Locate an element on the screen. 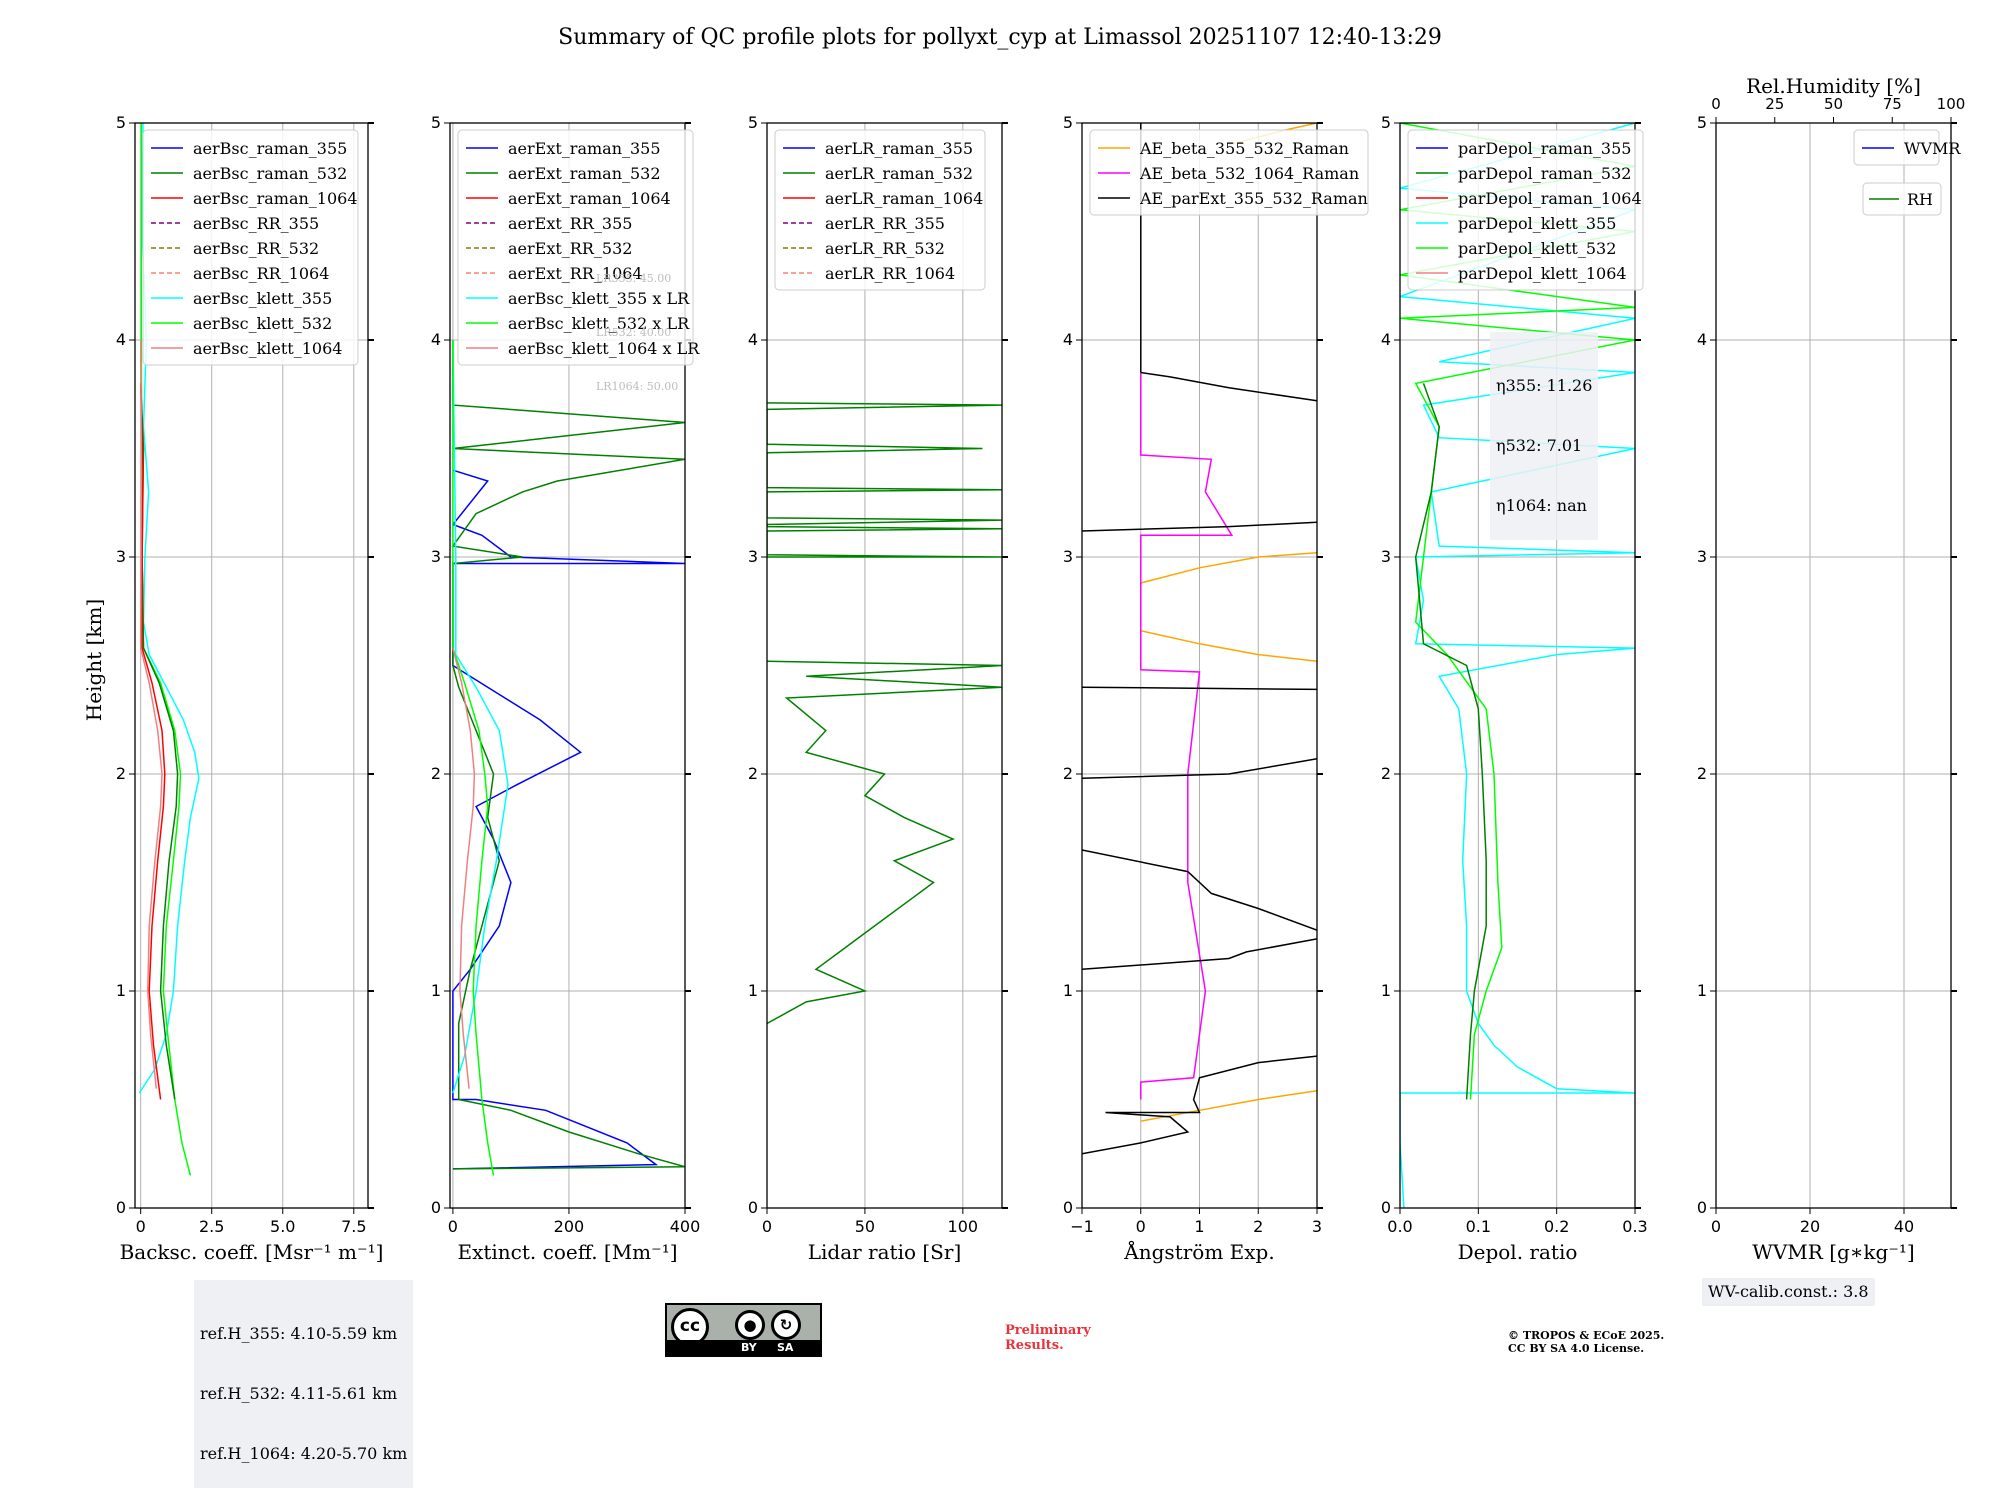 This screenshot has height=1488, width=2000. series-ae-parext-f is located at coordinates (1199, 526).